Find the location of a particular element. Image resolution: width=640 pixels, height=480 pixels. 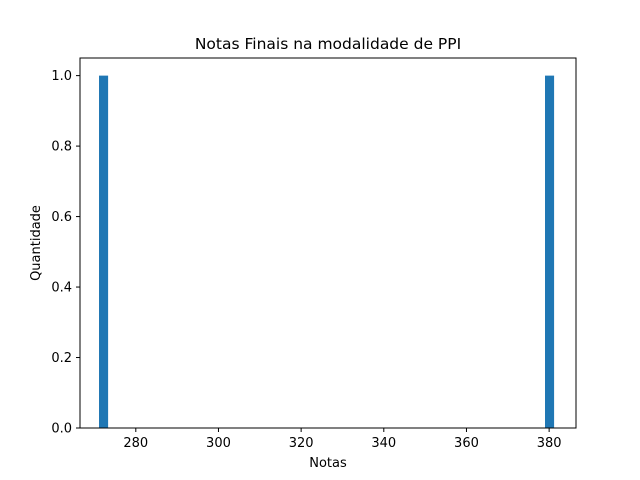

y-tick-label: 0.4 is located at coordinates (61, 288).